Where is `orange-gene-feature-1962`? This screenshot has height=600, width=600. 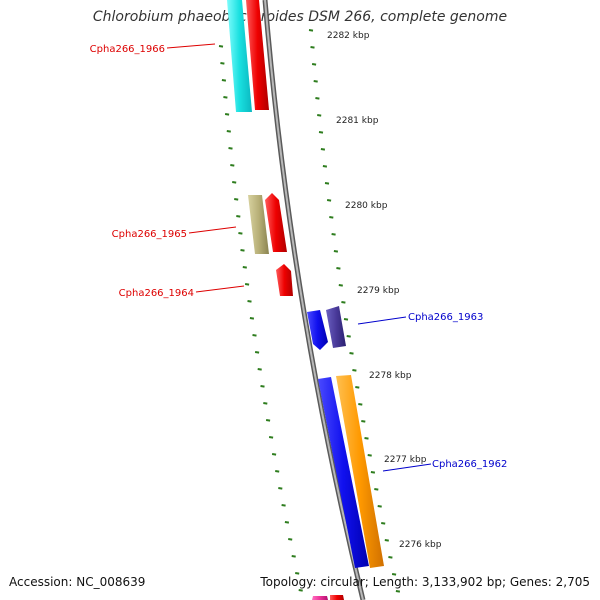
orange-gene-feature-1962 is located at coordinates (360, 471).